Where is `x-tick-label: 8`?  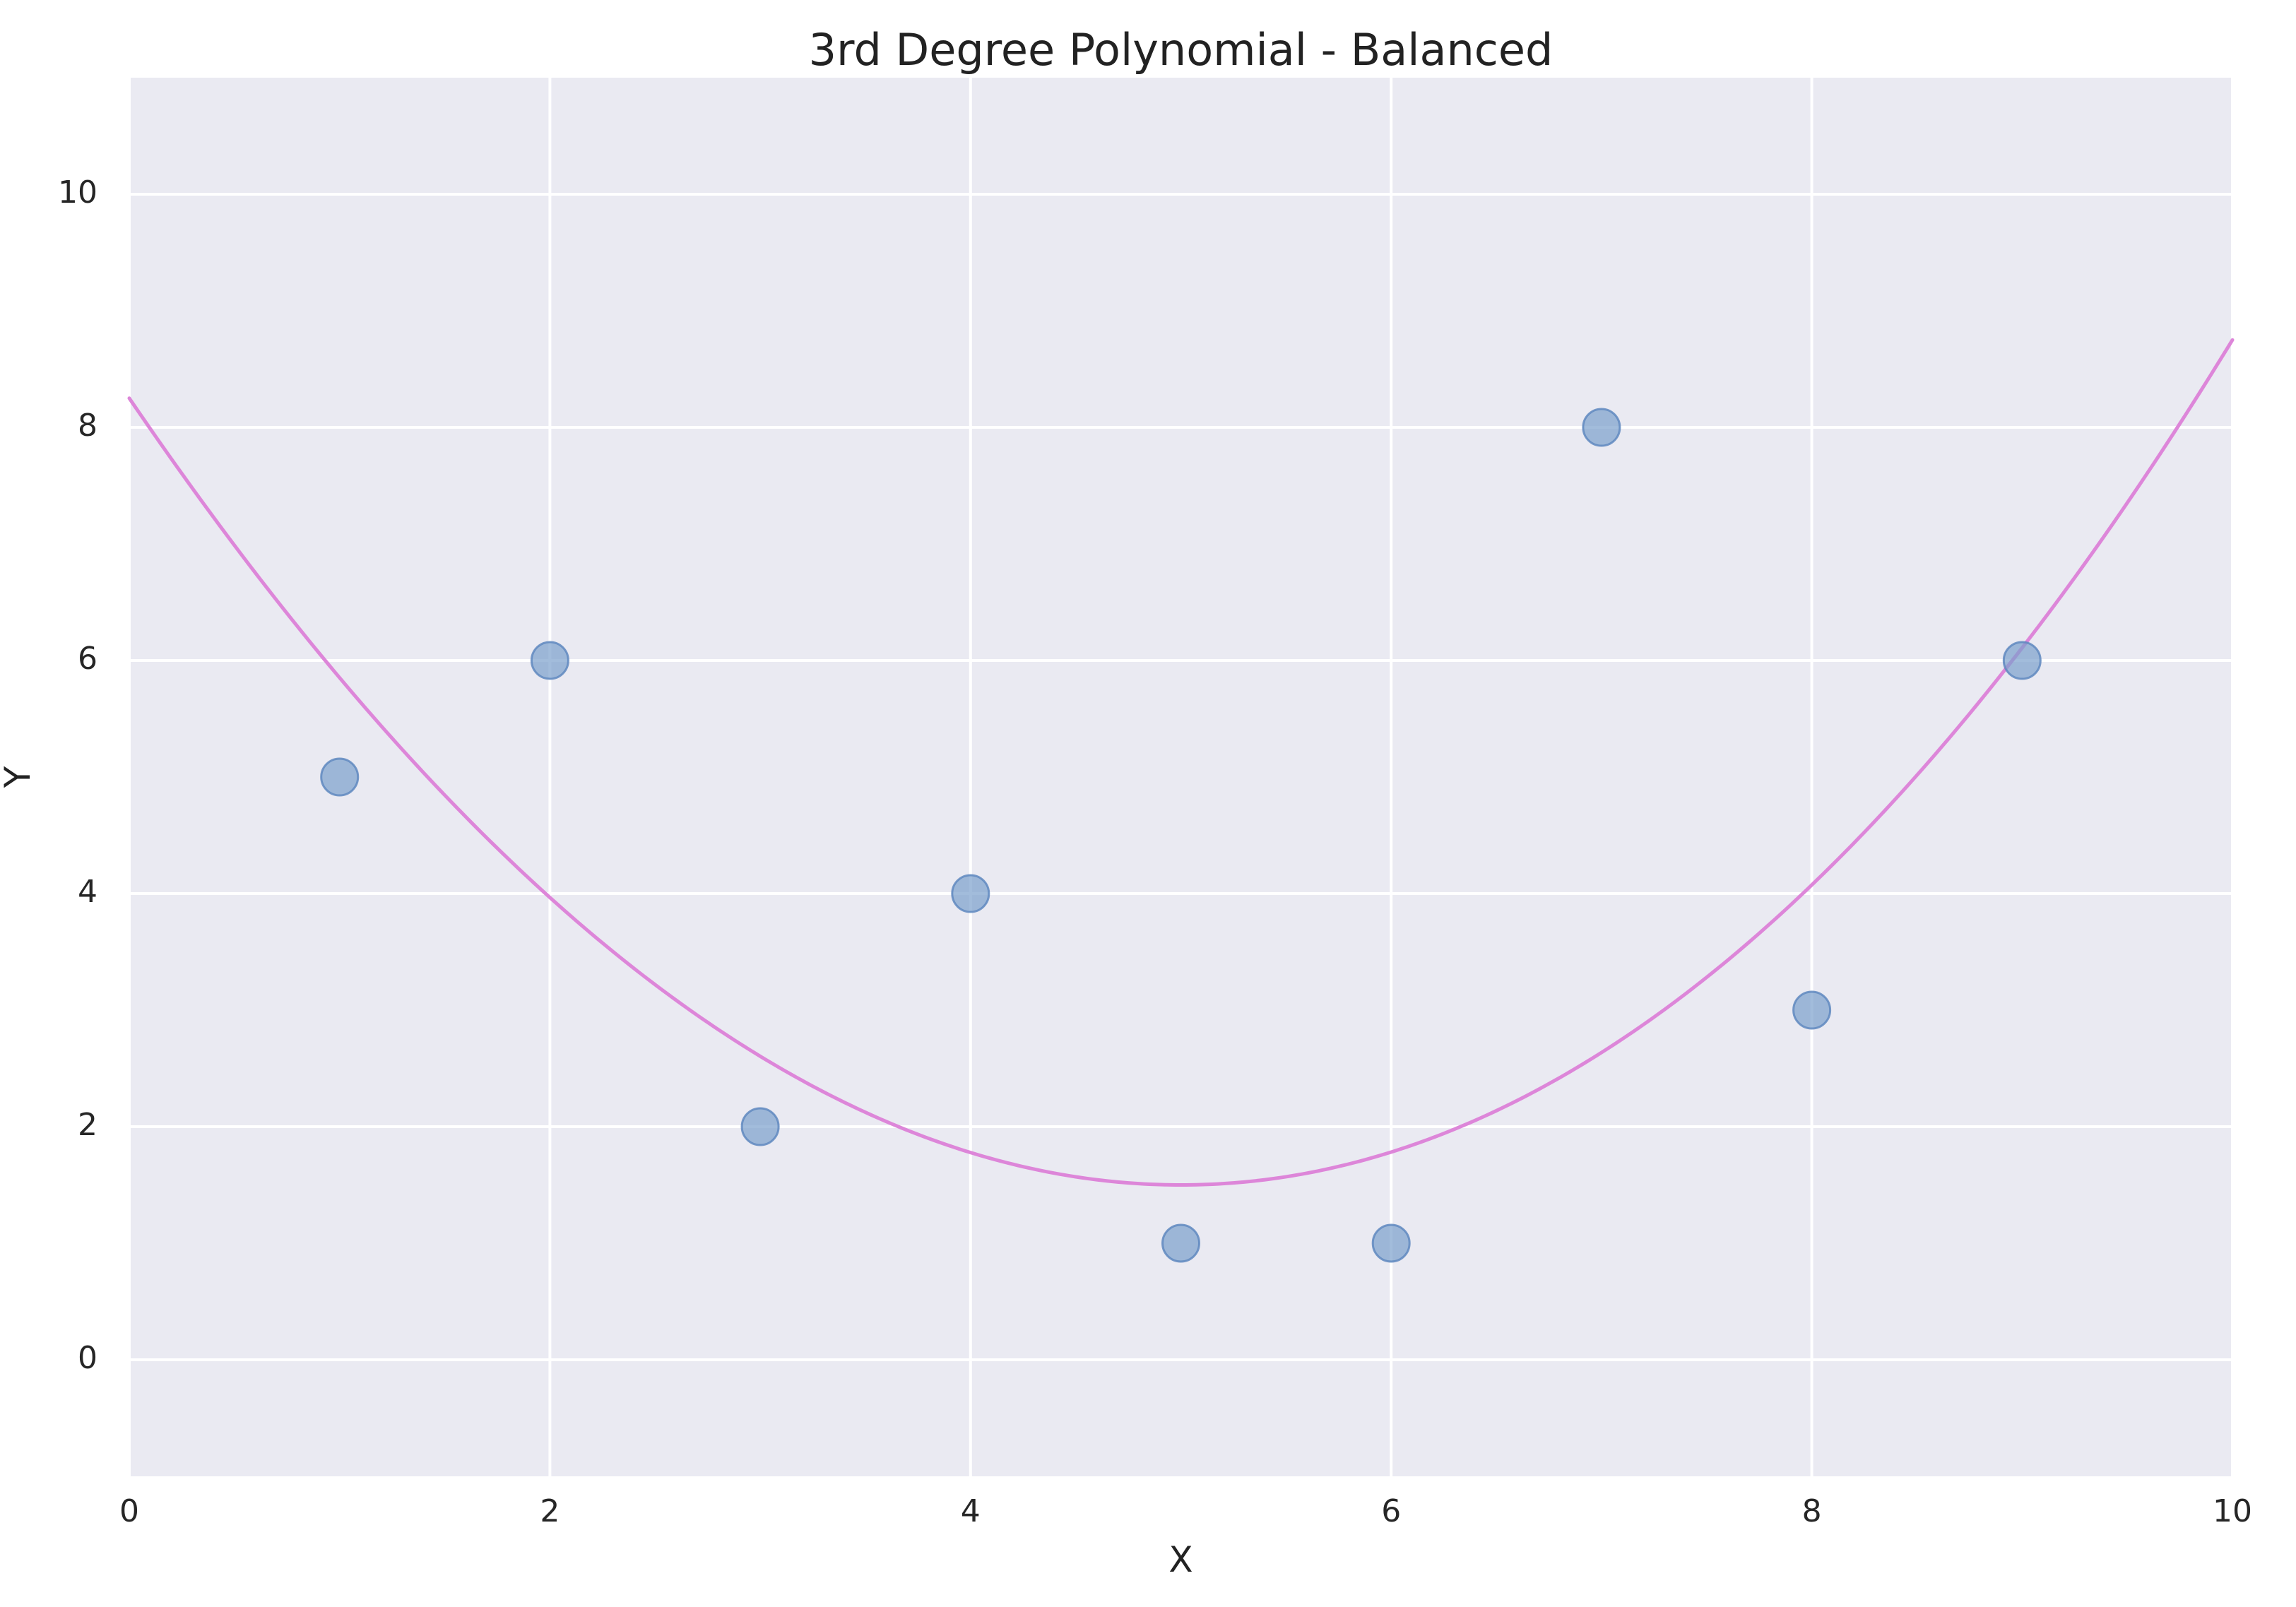 x-tick-label: 8 is located at coordinates (1812, 1511).